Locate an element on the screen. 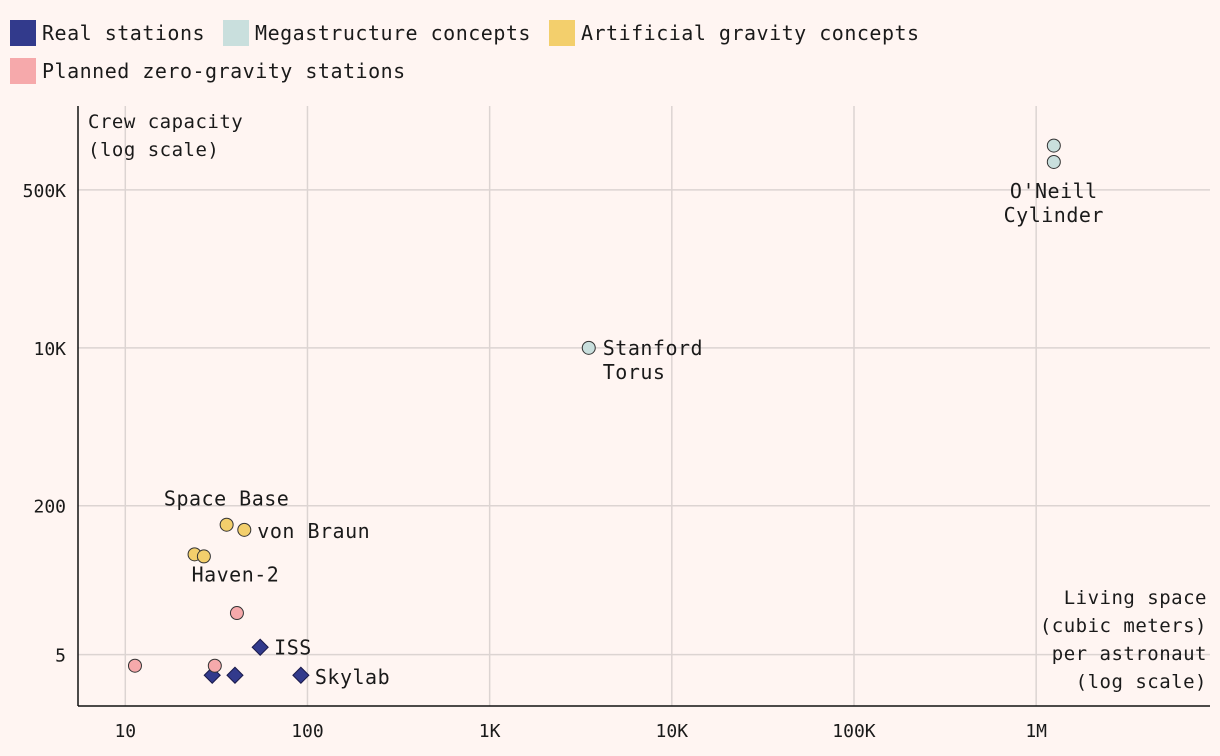  point-label: O'Neill is located at coordinates (1054, 191).